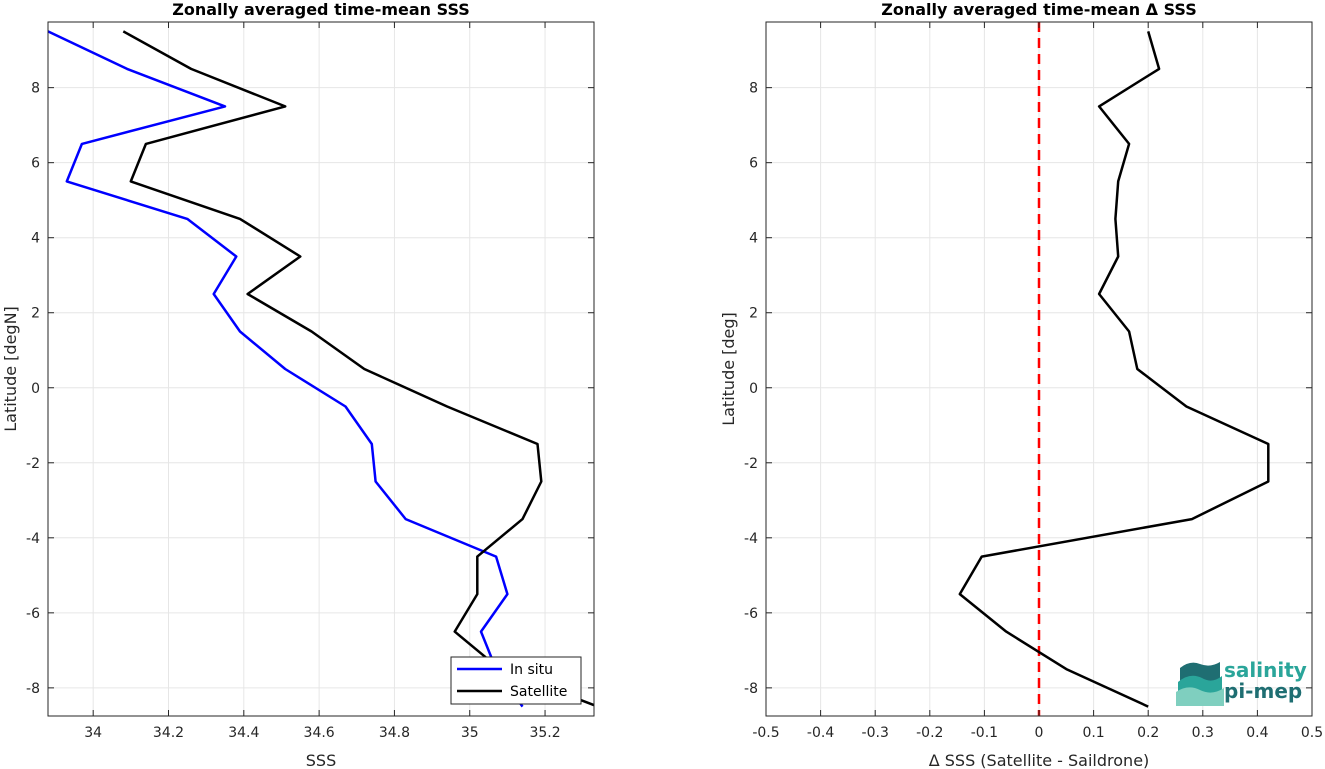  I want to click on left-y-tick-label: 4, so click(35, 239).